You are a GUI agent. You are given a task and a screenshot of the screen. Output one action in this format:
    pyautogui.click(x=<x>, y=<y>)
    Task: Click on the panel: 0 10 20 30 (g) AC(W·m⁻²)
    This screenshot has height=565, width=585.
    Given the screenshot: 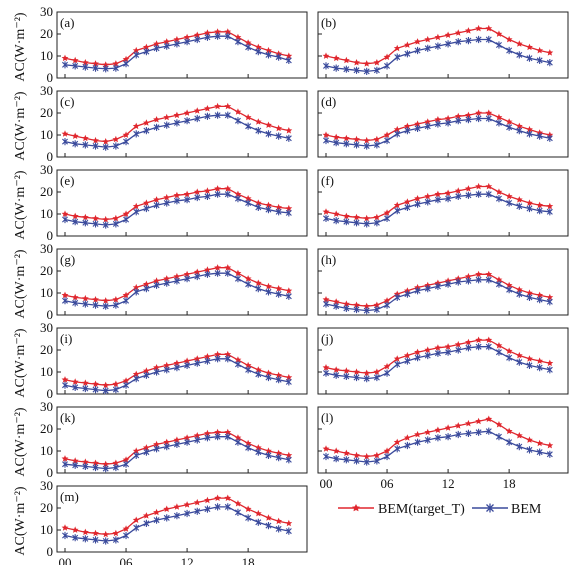 What is the action you would take?
    pyautogui.click(x=160, y=281)
    